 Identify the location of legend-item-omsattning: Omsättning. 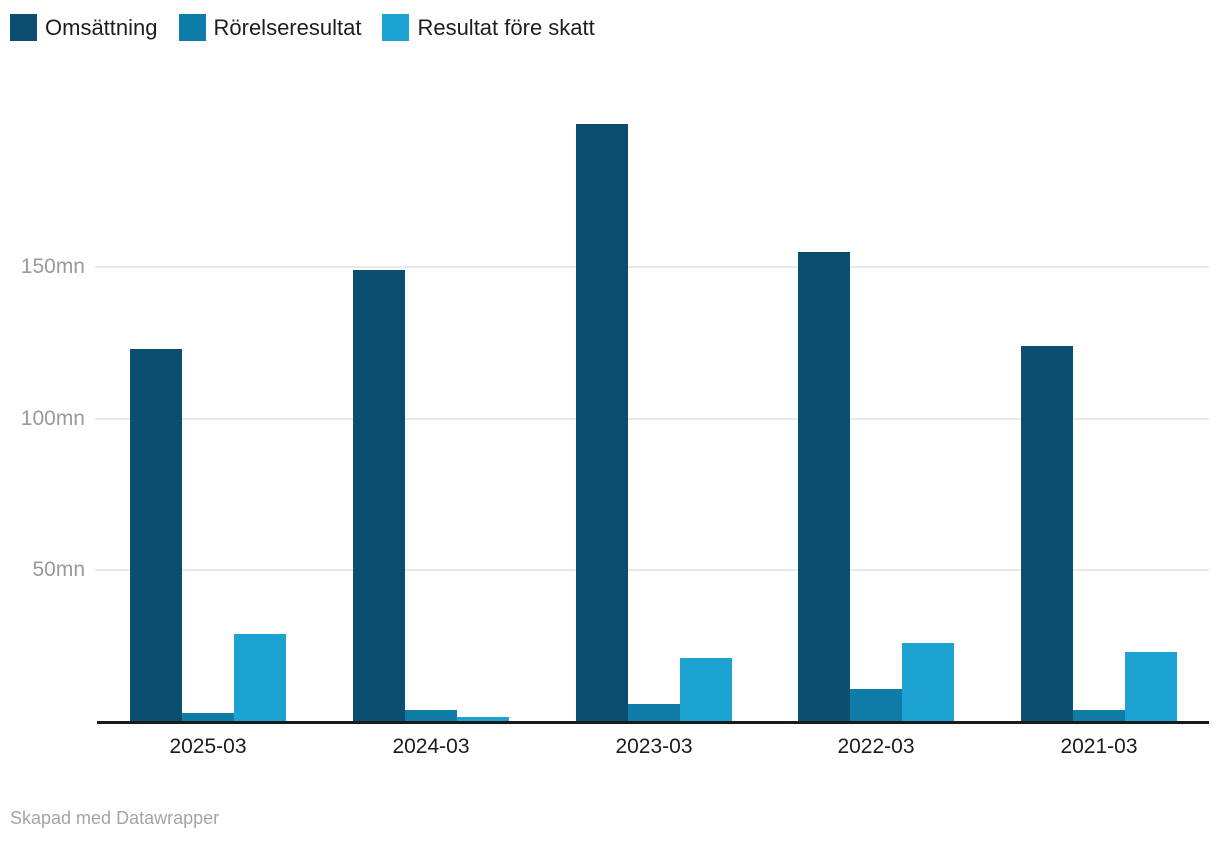
(84, 27).